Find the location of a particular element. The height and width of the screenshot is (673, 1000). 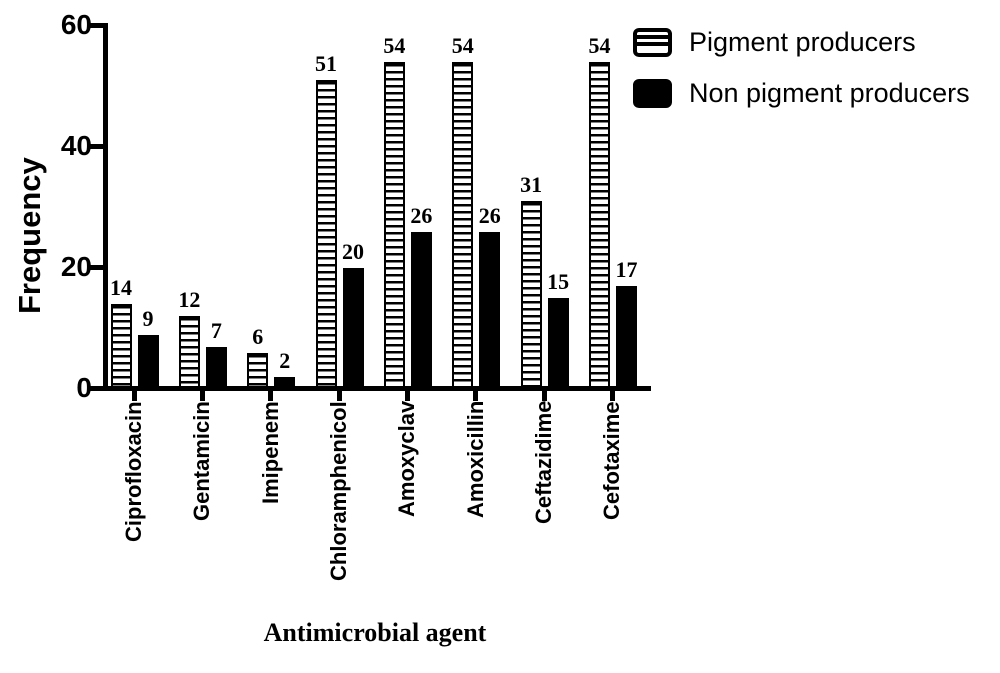

legend-label: Pigment producers is located at coordinates (802, 42).